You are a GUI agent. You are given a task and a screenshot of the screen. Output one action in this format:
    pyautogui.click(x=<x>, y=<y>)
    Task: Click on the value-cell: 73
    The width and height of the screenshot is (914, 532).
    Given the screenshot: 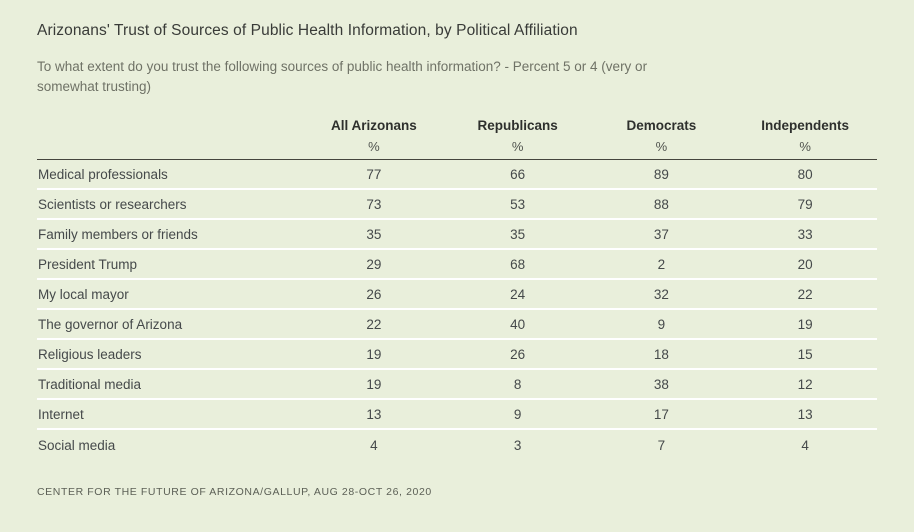 What is the action you would take?
    pyautogui.click(x=374, y=204)
    